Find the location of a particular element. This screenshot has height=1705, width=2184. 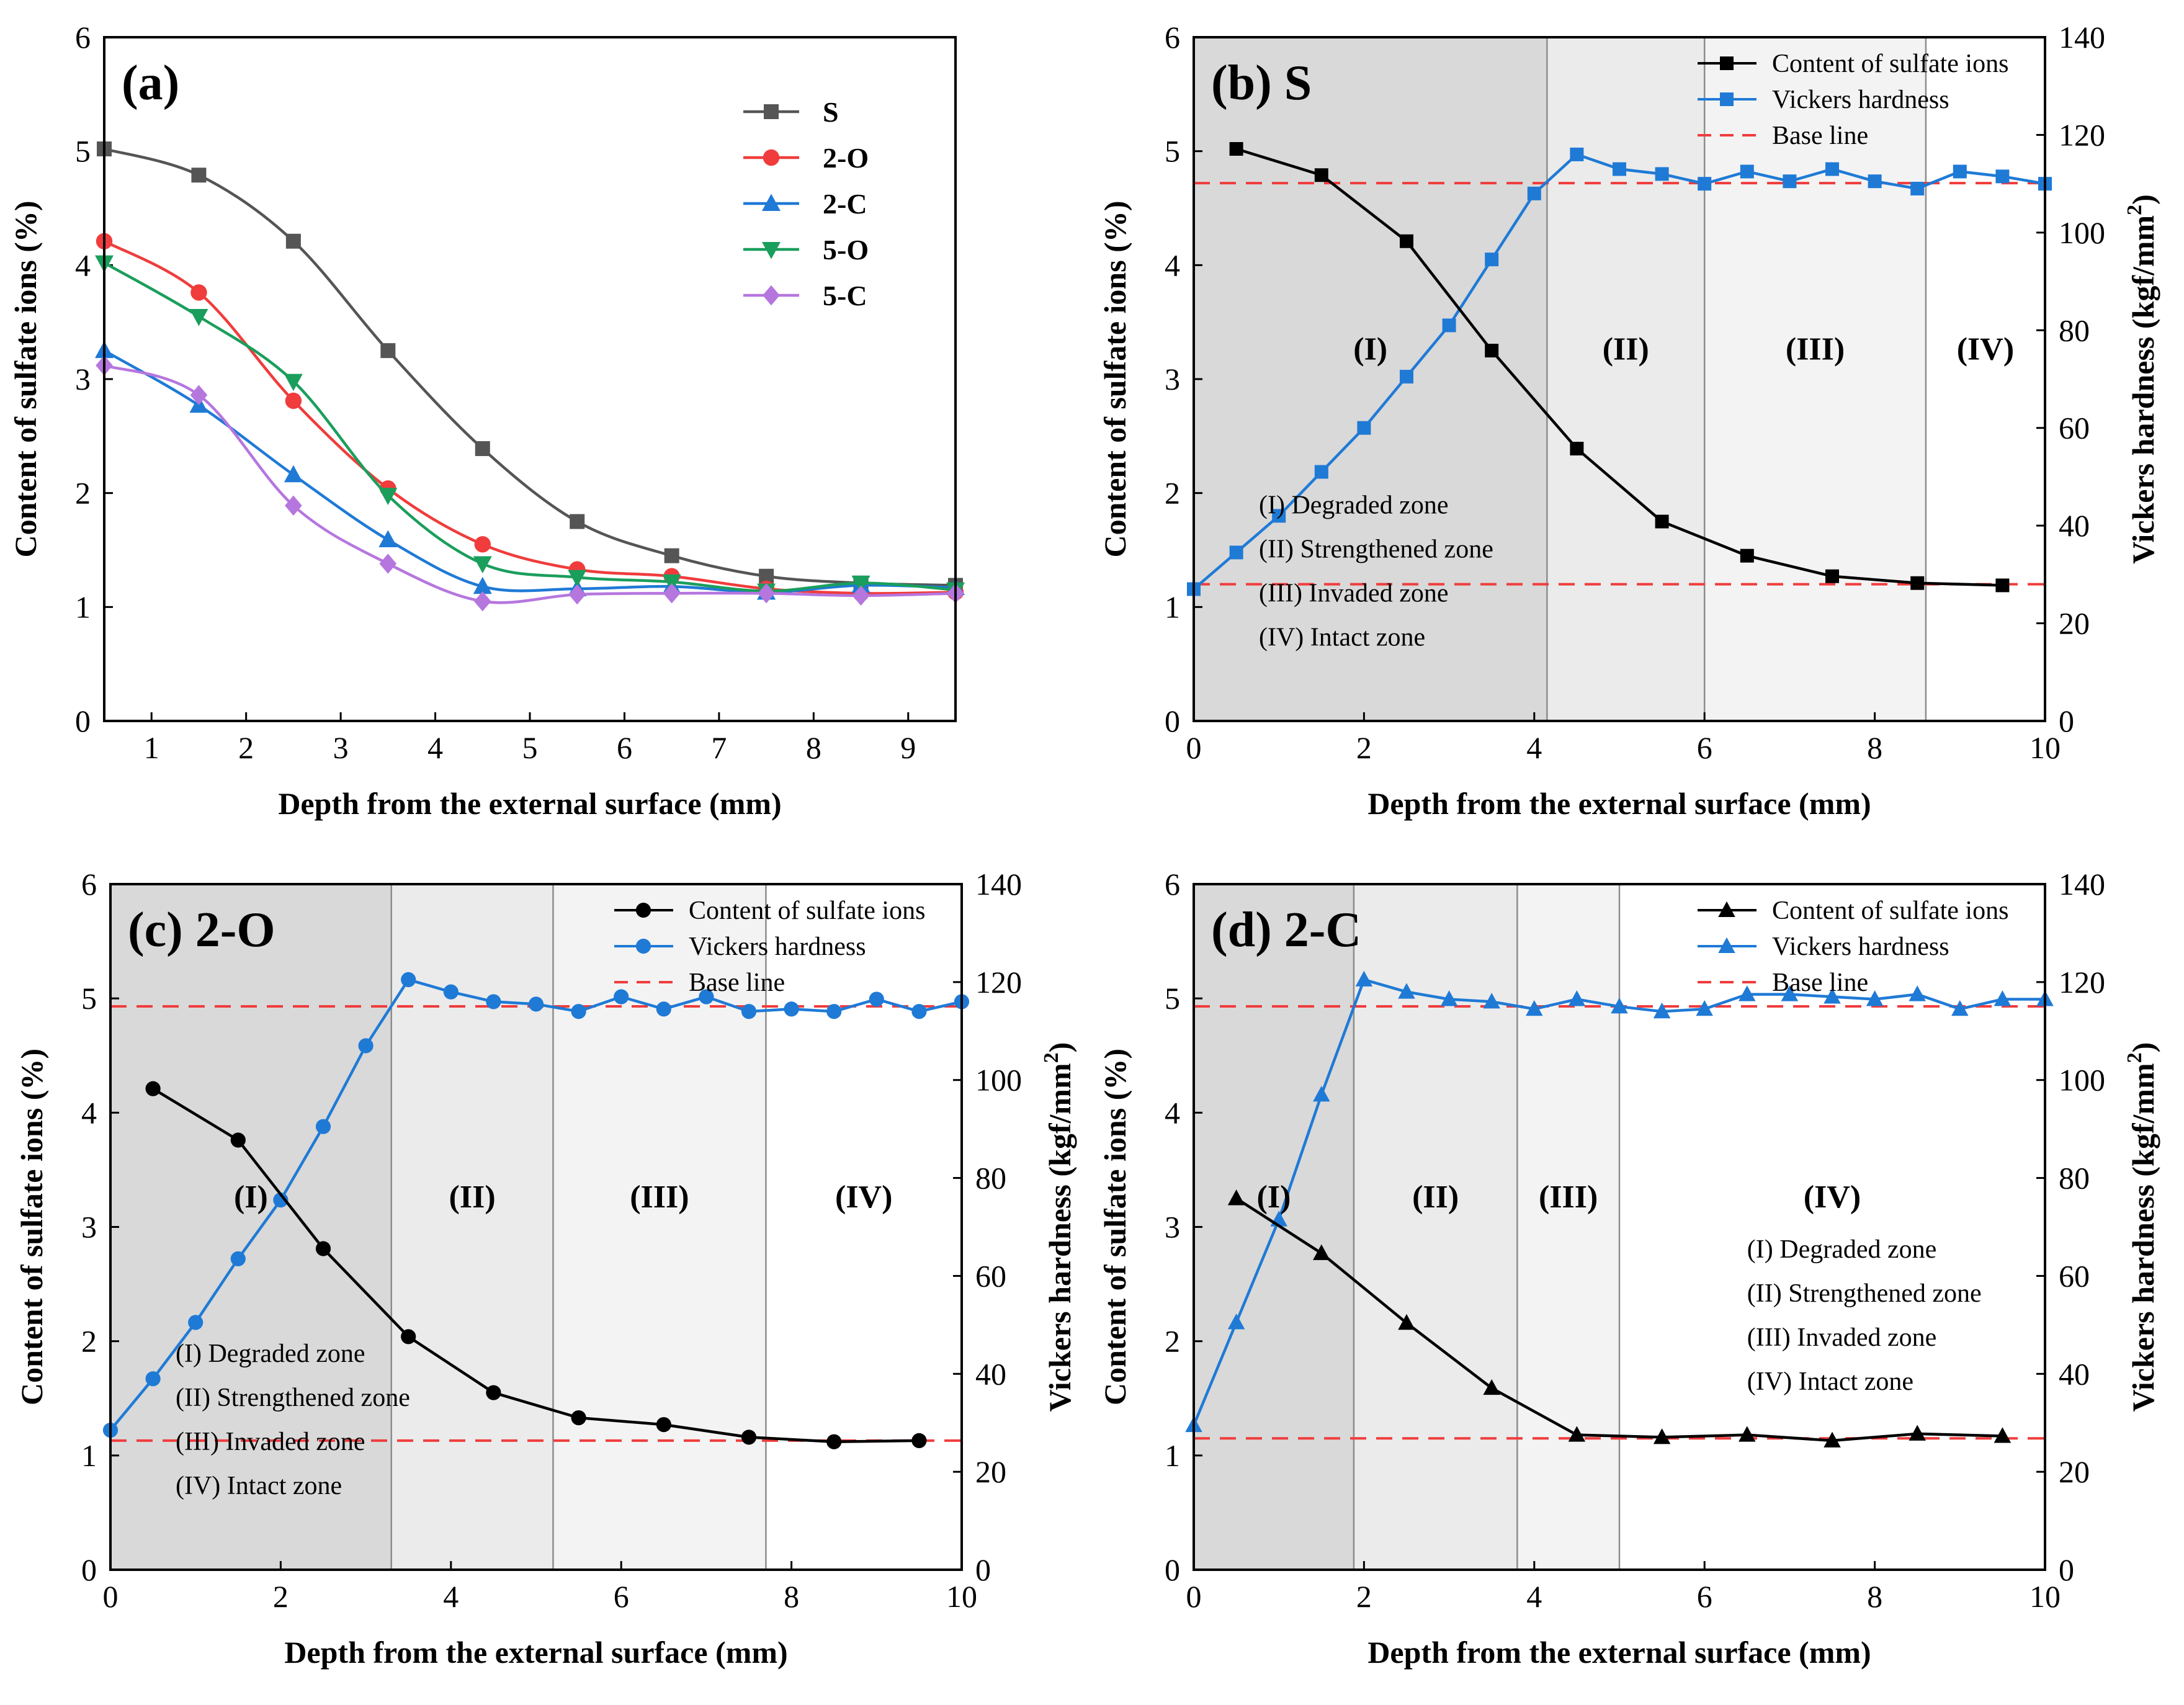

panel-c-zone-description: (II) Strengthened zone is located at coordinates (293, 1398).